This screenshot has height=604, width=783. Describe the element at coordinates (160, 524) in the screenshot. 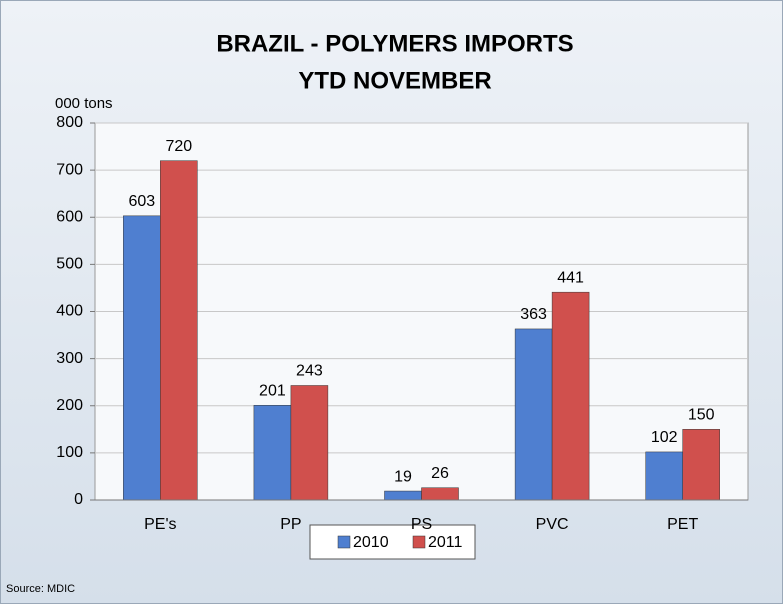

I see `x-tick-label: PE's` at that location.